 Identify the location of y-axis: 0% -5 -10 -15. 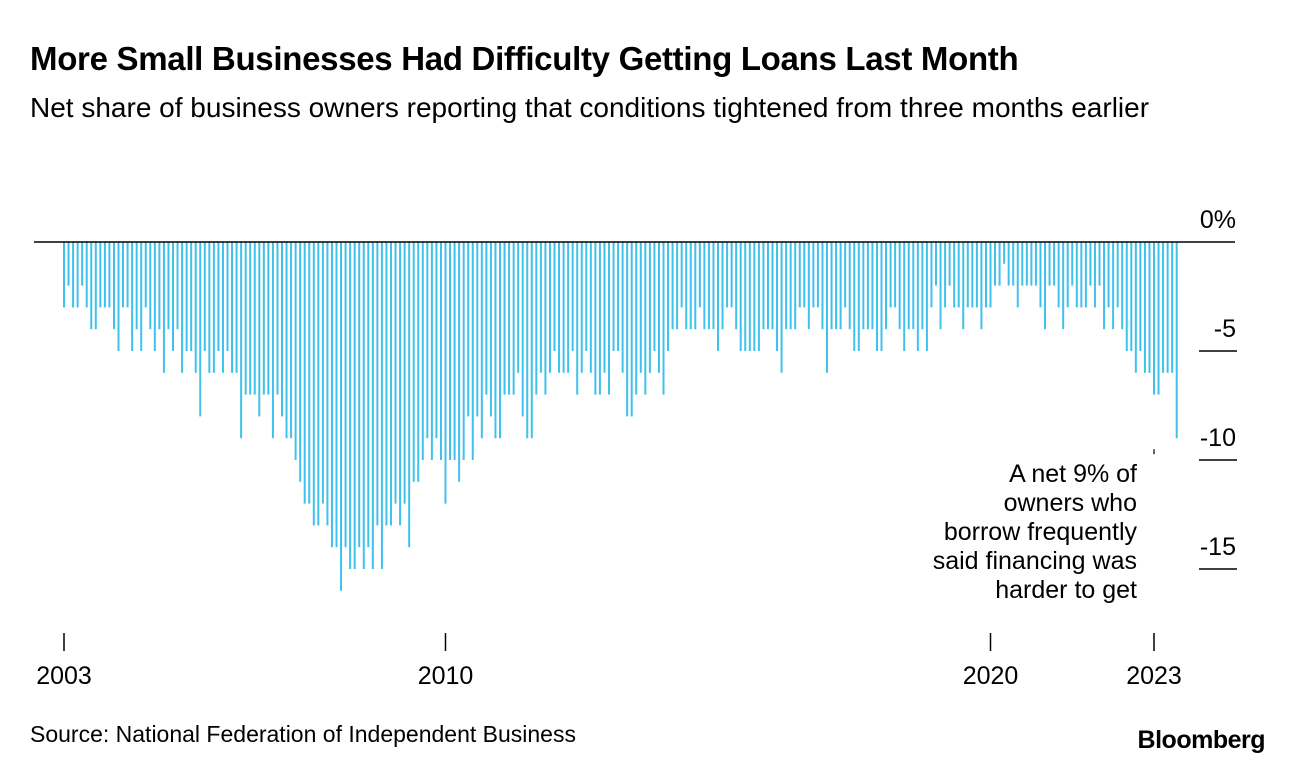
(1218, 388).